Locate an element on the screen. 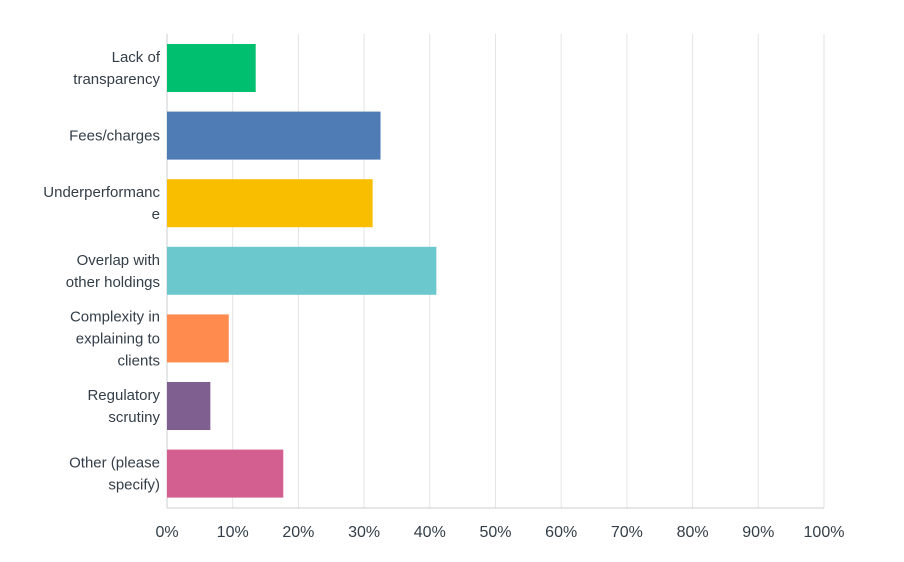  bar-regulatory-scrutiny is located at coordinates (189, 406).